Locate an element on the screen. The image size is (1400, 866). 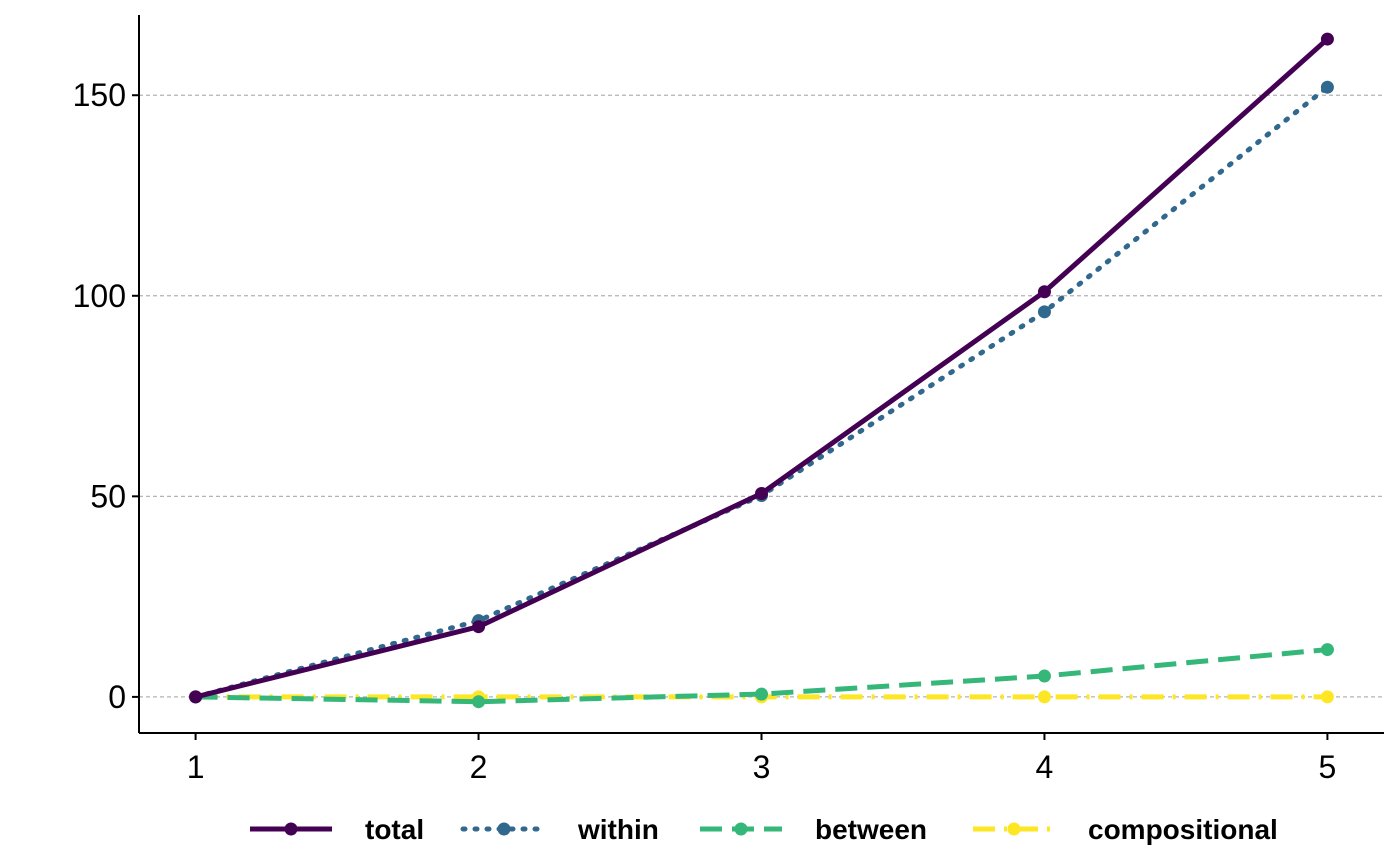
legend-item-between: between is located at coordinates (813, 829).